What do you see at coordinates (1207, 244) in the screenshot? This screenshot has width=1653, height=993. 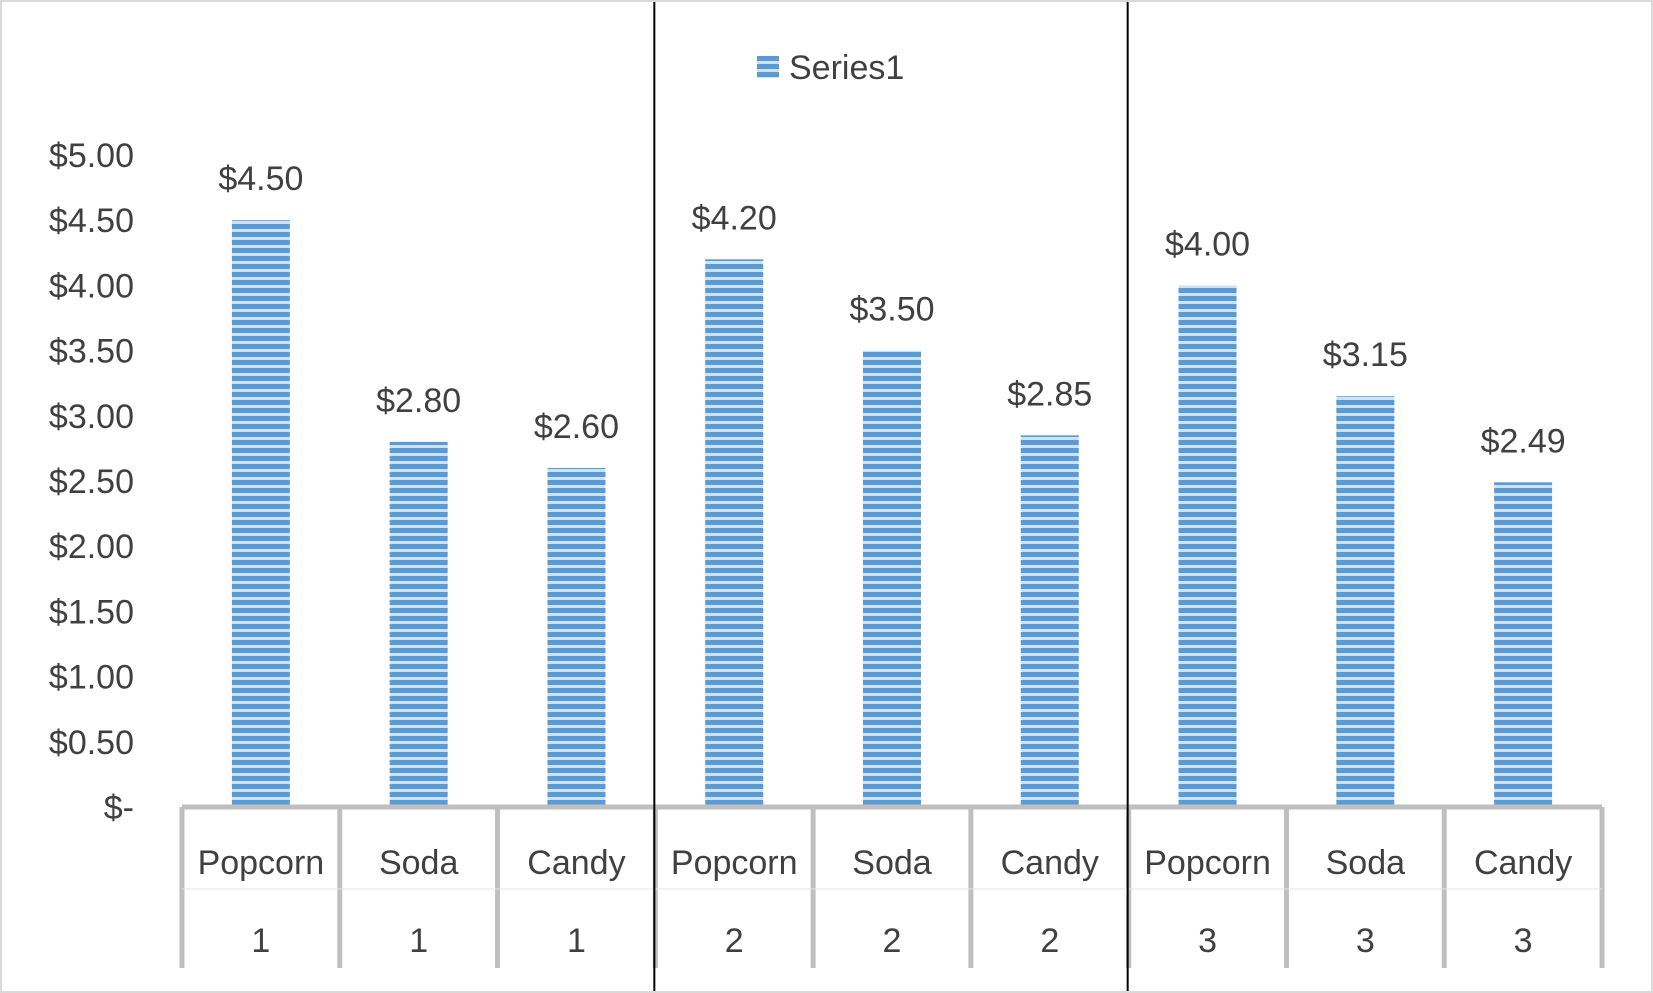 I see `data-label: $4.00` at bounding box center [1207, 244].